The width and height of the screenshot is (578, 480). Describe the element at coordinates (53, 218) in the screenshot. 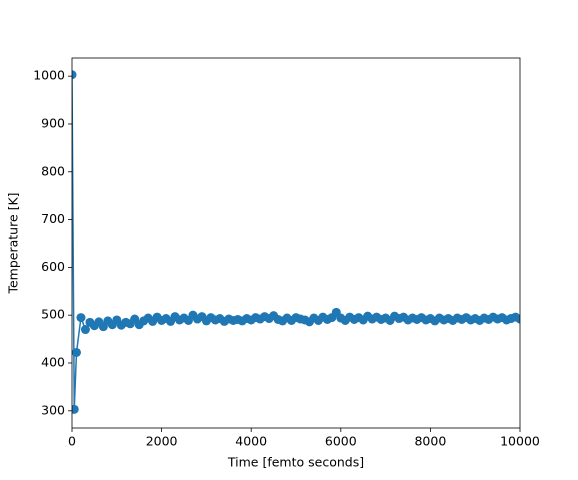

I see `y-tick-label: 700` at that location.